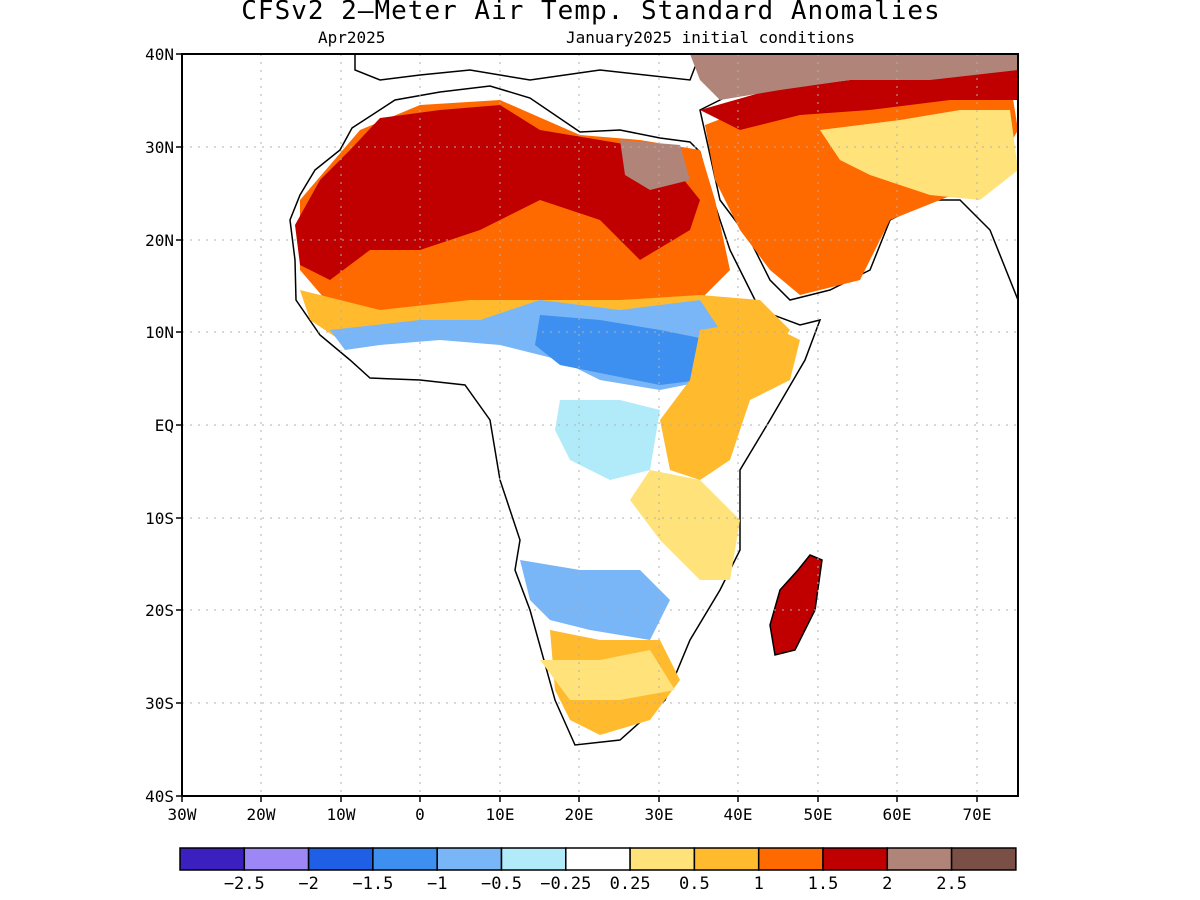 The height and width of the screenshot is (900, 1200). Describe the element at coordinates (655, 165) in the screenshot. I see `anomaly-north-africa-brown` at that location.